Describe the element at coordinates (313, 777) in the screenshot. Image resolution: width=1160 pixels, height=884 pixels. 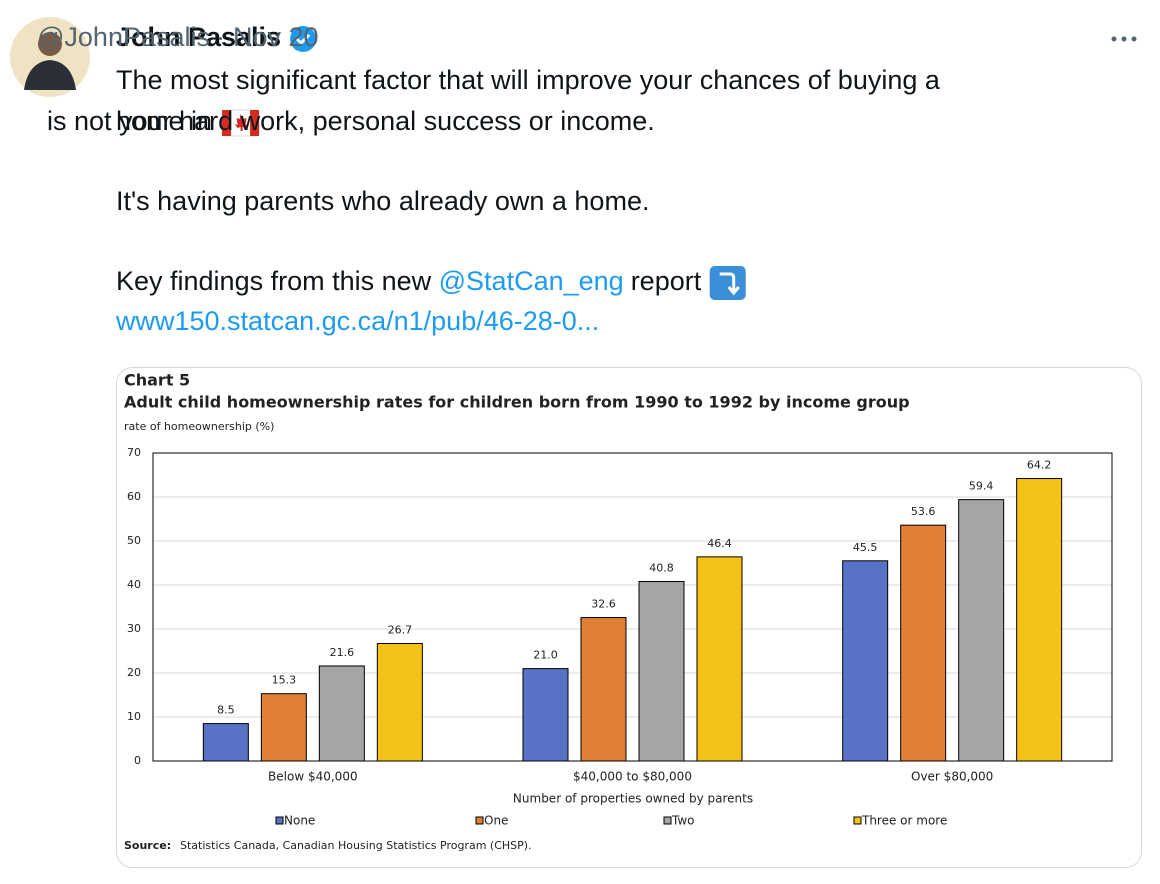
I see `x-tick-label: Below $40,000` at that location.